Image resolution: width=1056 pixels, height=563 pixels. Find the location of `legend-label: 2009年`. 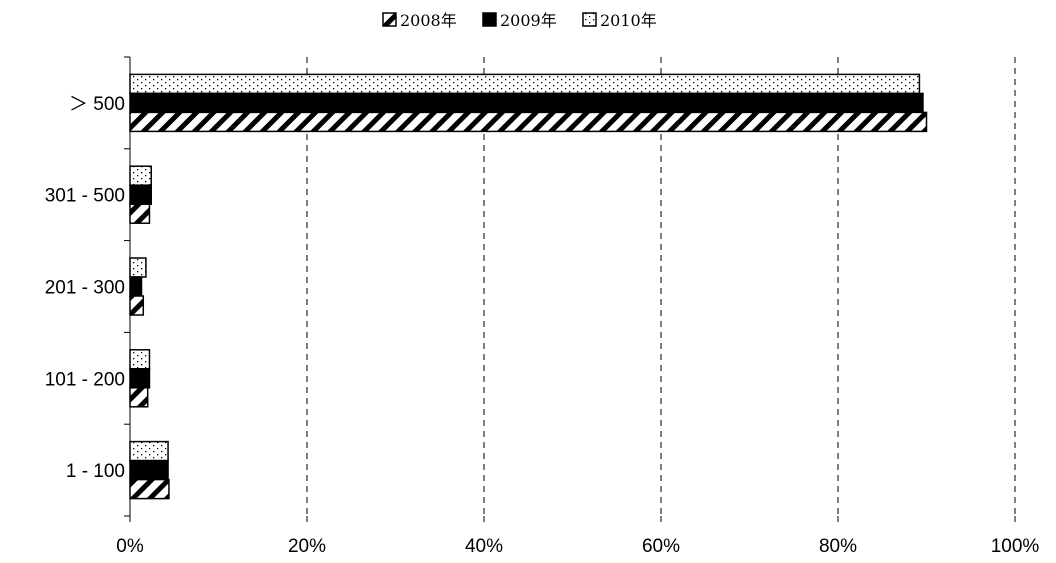

legend-label: 2009年 is located at coordinates (528, 20).